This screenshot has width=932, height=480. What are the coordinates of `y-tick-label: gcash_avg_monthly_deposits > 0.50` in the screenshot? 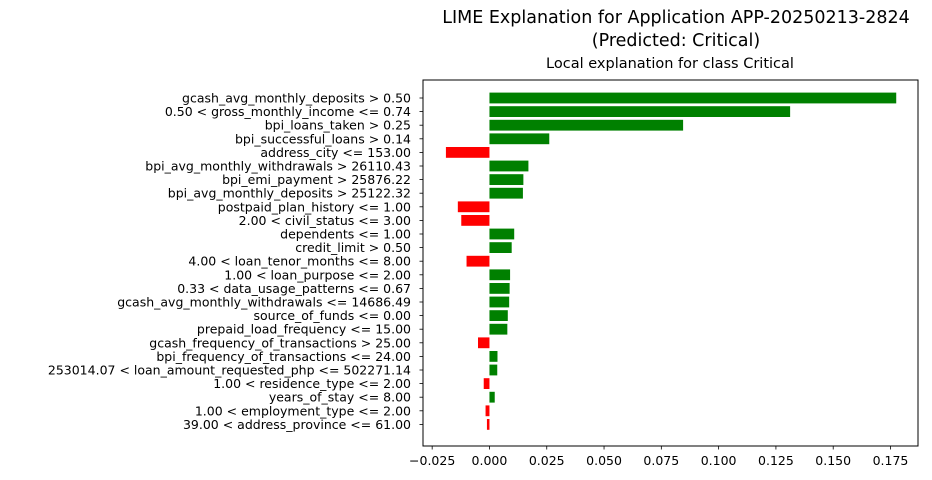 It's located at (296, 98).